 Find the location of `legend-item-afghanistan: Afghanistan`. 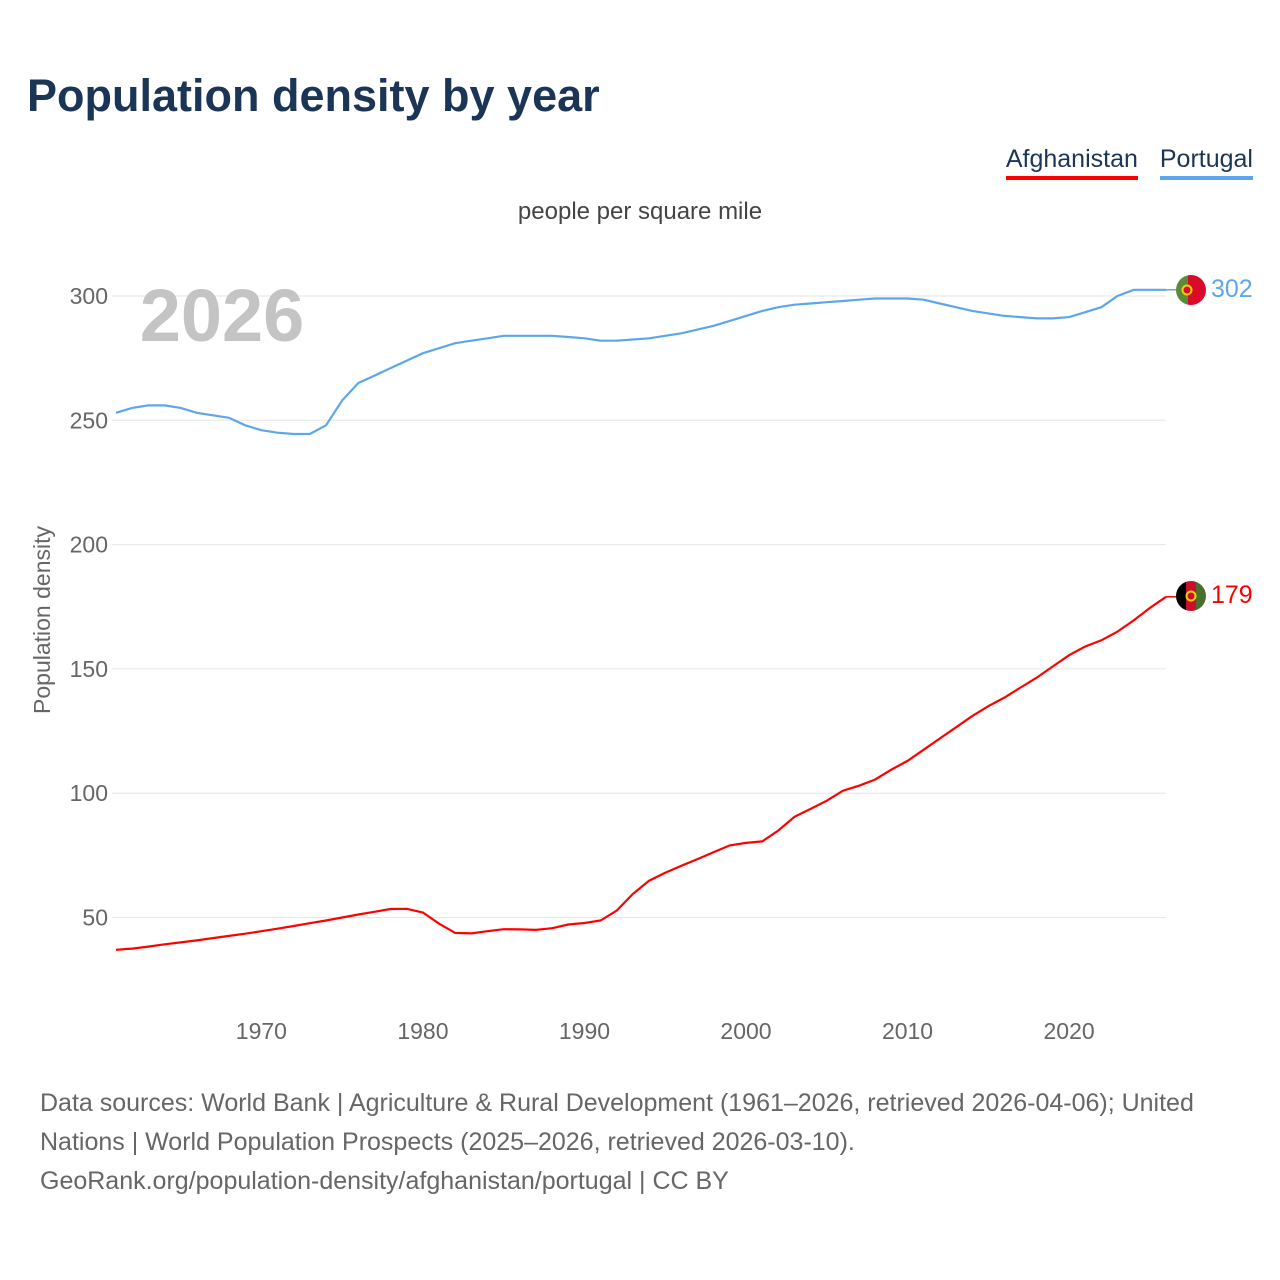

legend-item-afghanistan: Afghanistan is located at coordinates (1071, 162).